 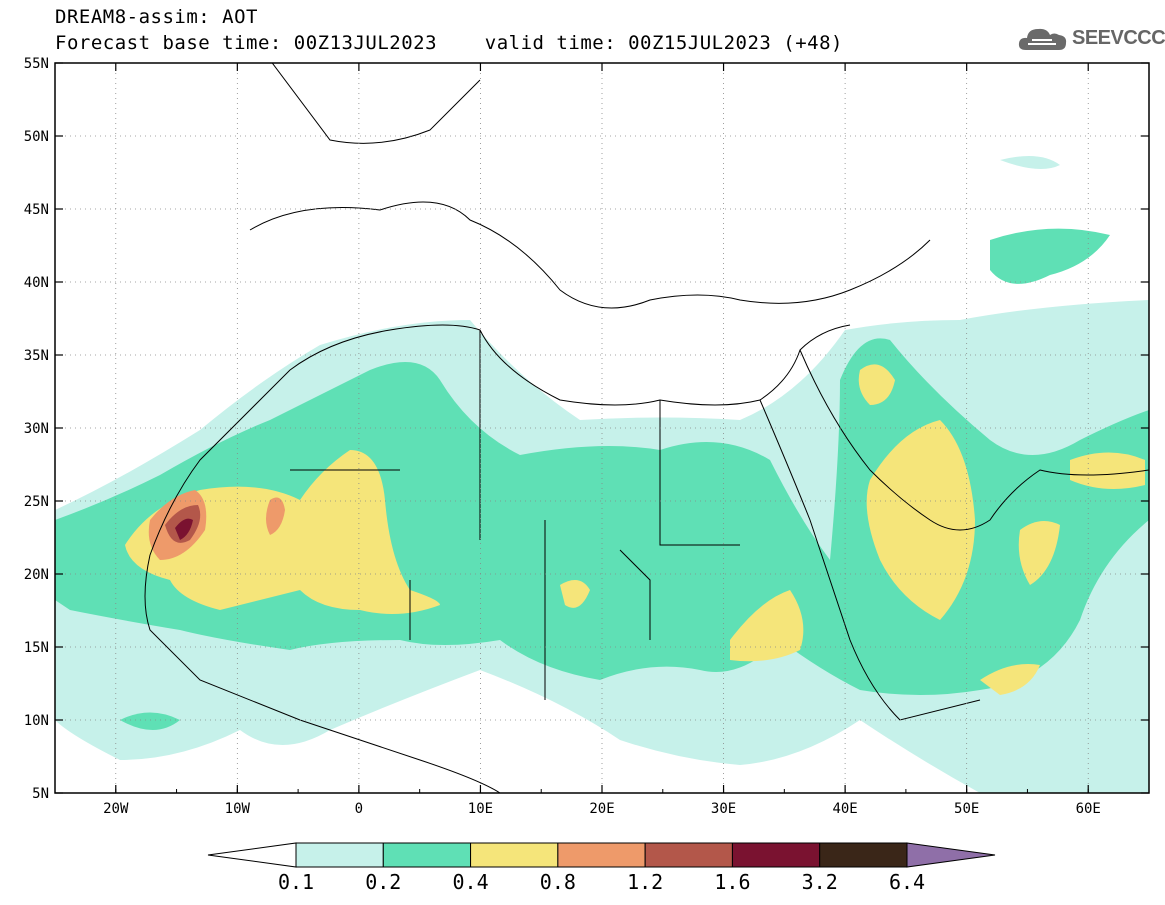 I want to click on lat-tick-label: 5N, so click(x=40, y=794).